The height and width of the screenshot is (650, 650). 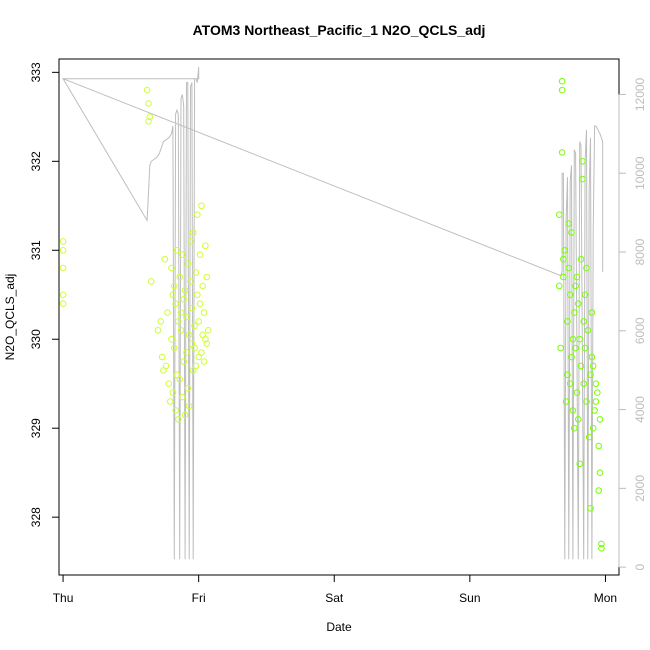 What do you see at coordinates (640, 251) in the screenshot?
I see `y2-tick-label: 8000` at bounding box center [640, 251].